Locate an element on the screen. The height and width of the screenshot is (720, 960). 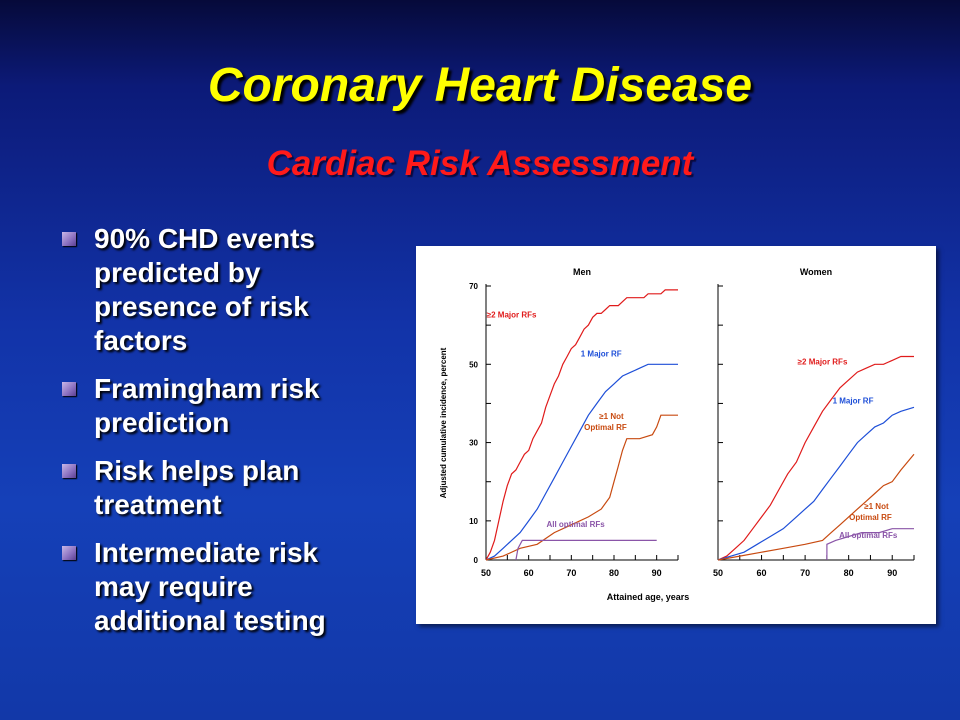
bullet-text: Framingham risk prediction is located at coordinates (207, 405).